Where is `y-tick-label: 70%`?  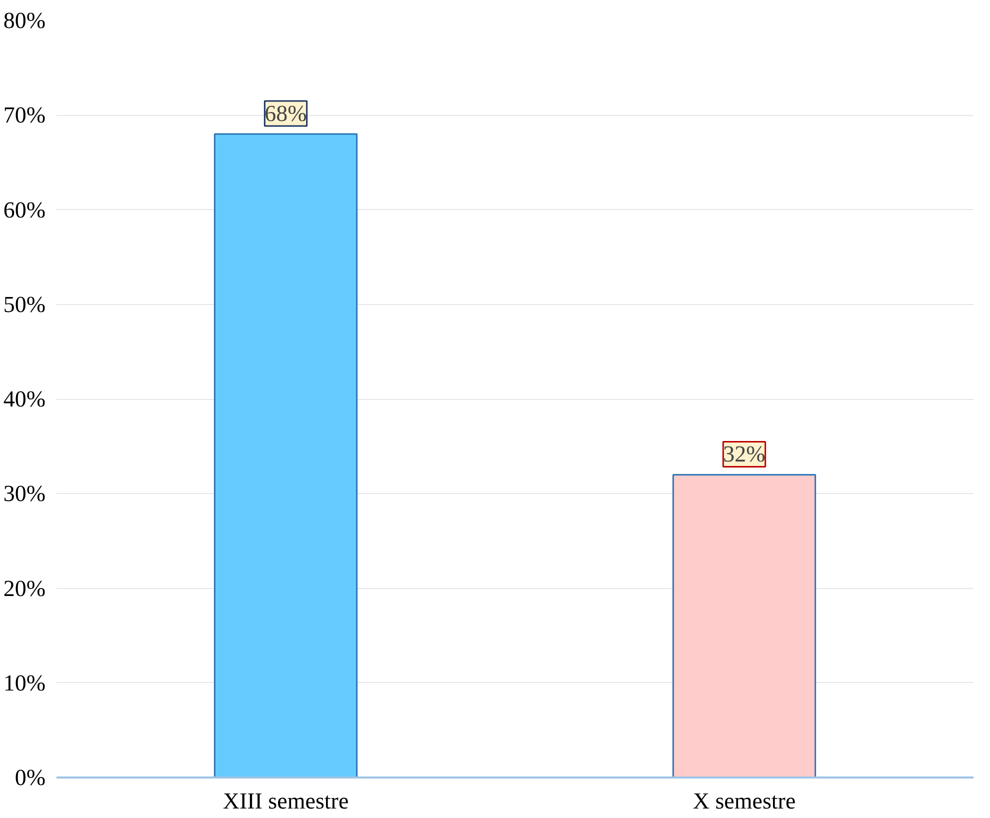 y-tick-label: 70% is located at coordinates (24, 115).